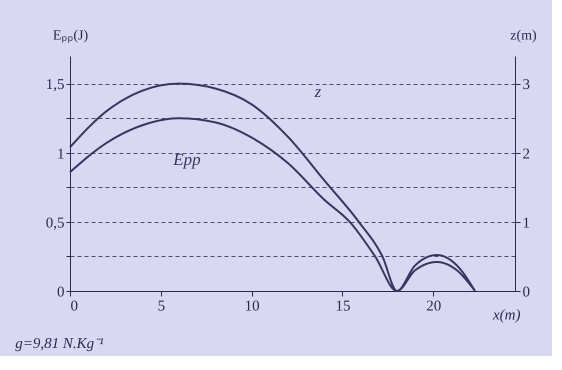 This screenshot has height=370, width=562. What do you see at coordinates (252, 306) in the screenshot?
I see `x-tick-label: 10` at bounding box center [252, 306].